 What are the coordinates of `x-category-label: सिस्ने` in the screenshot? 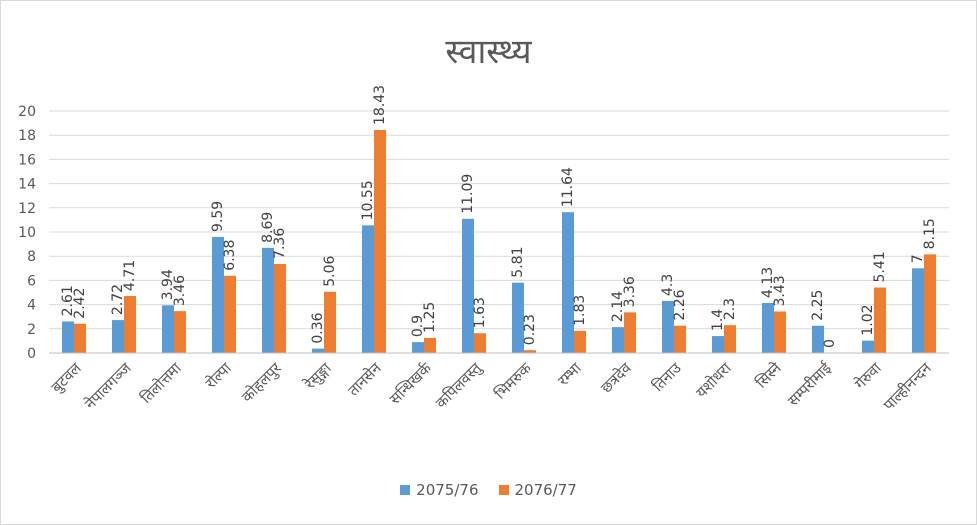 It's located at (768, 375).